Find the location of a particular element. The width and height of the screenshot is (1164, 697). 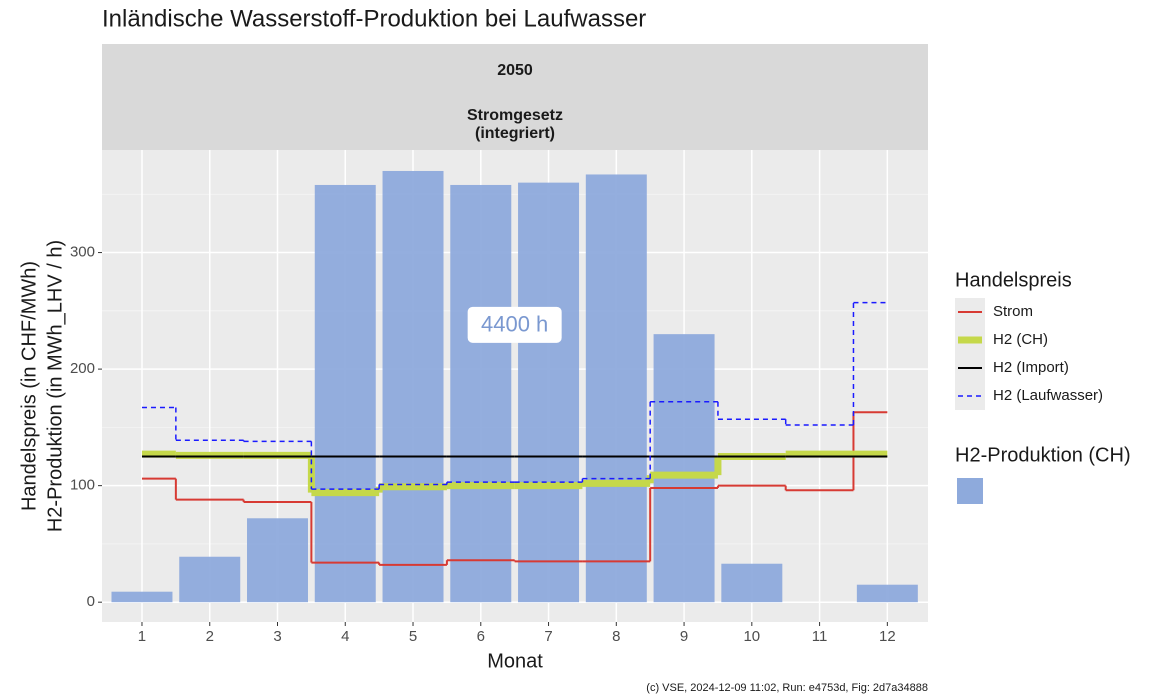

legend-label: H2 (Laufwasser) is located at coordinates (1048, 395).